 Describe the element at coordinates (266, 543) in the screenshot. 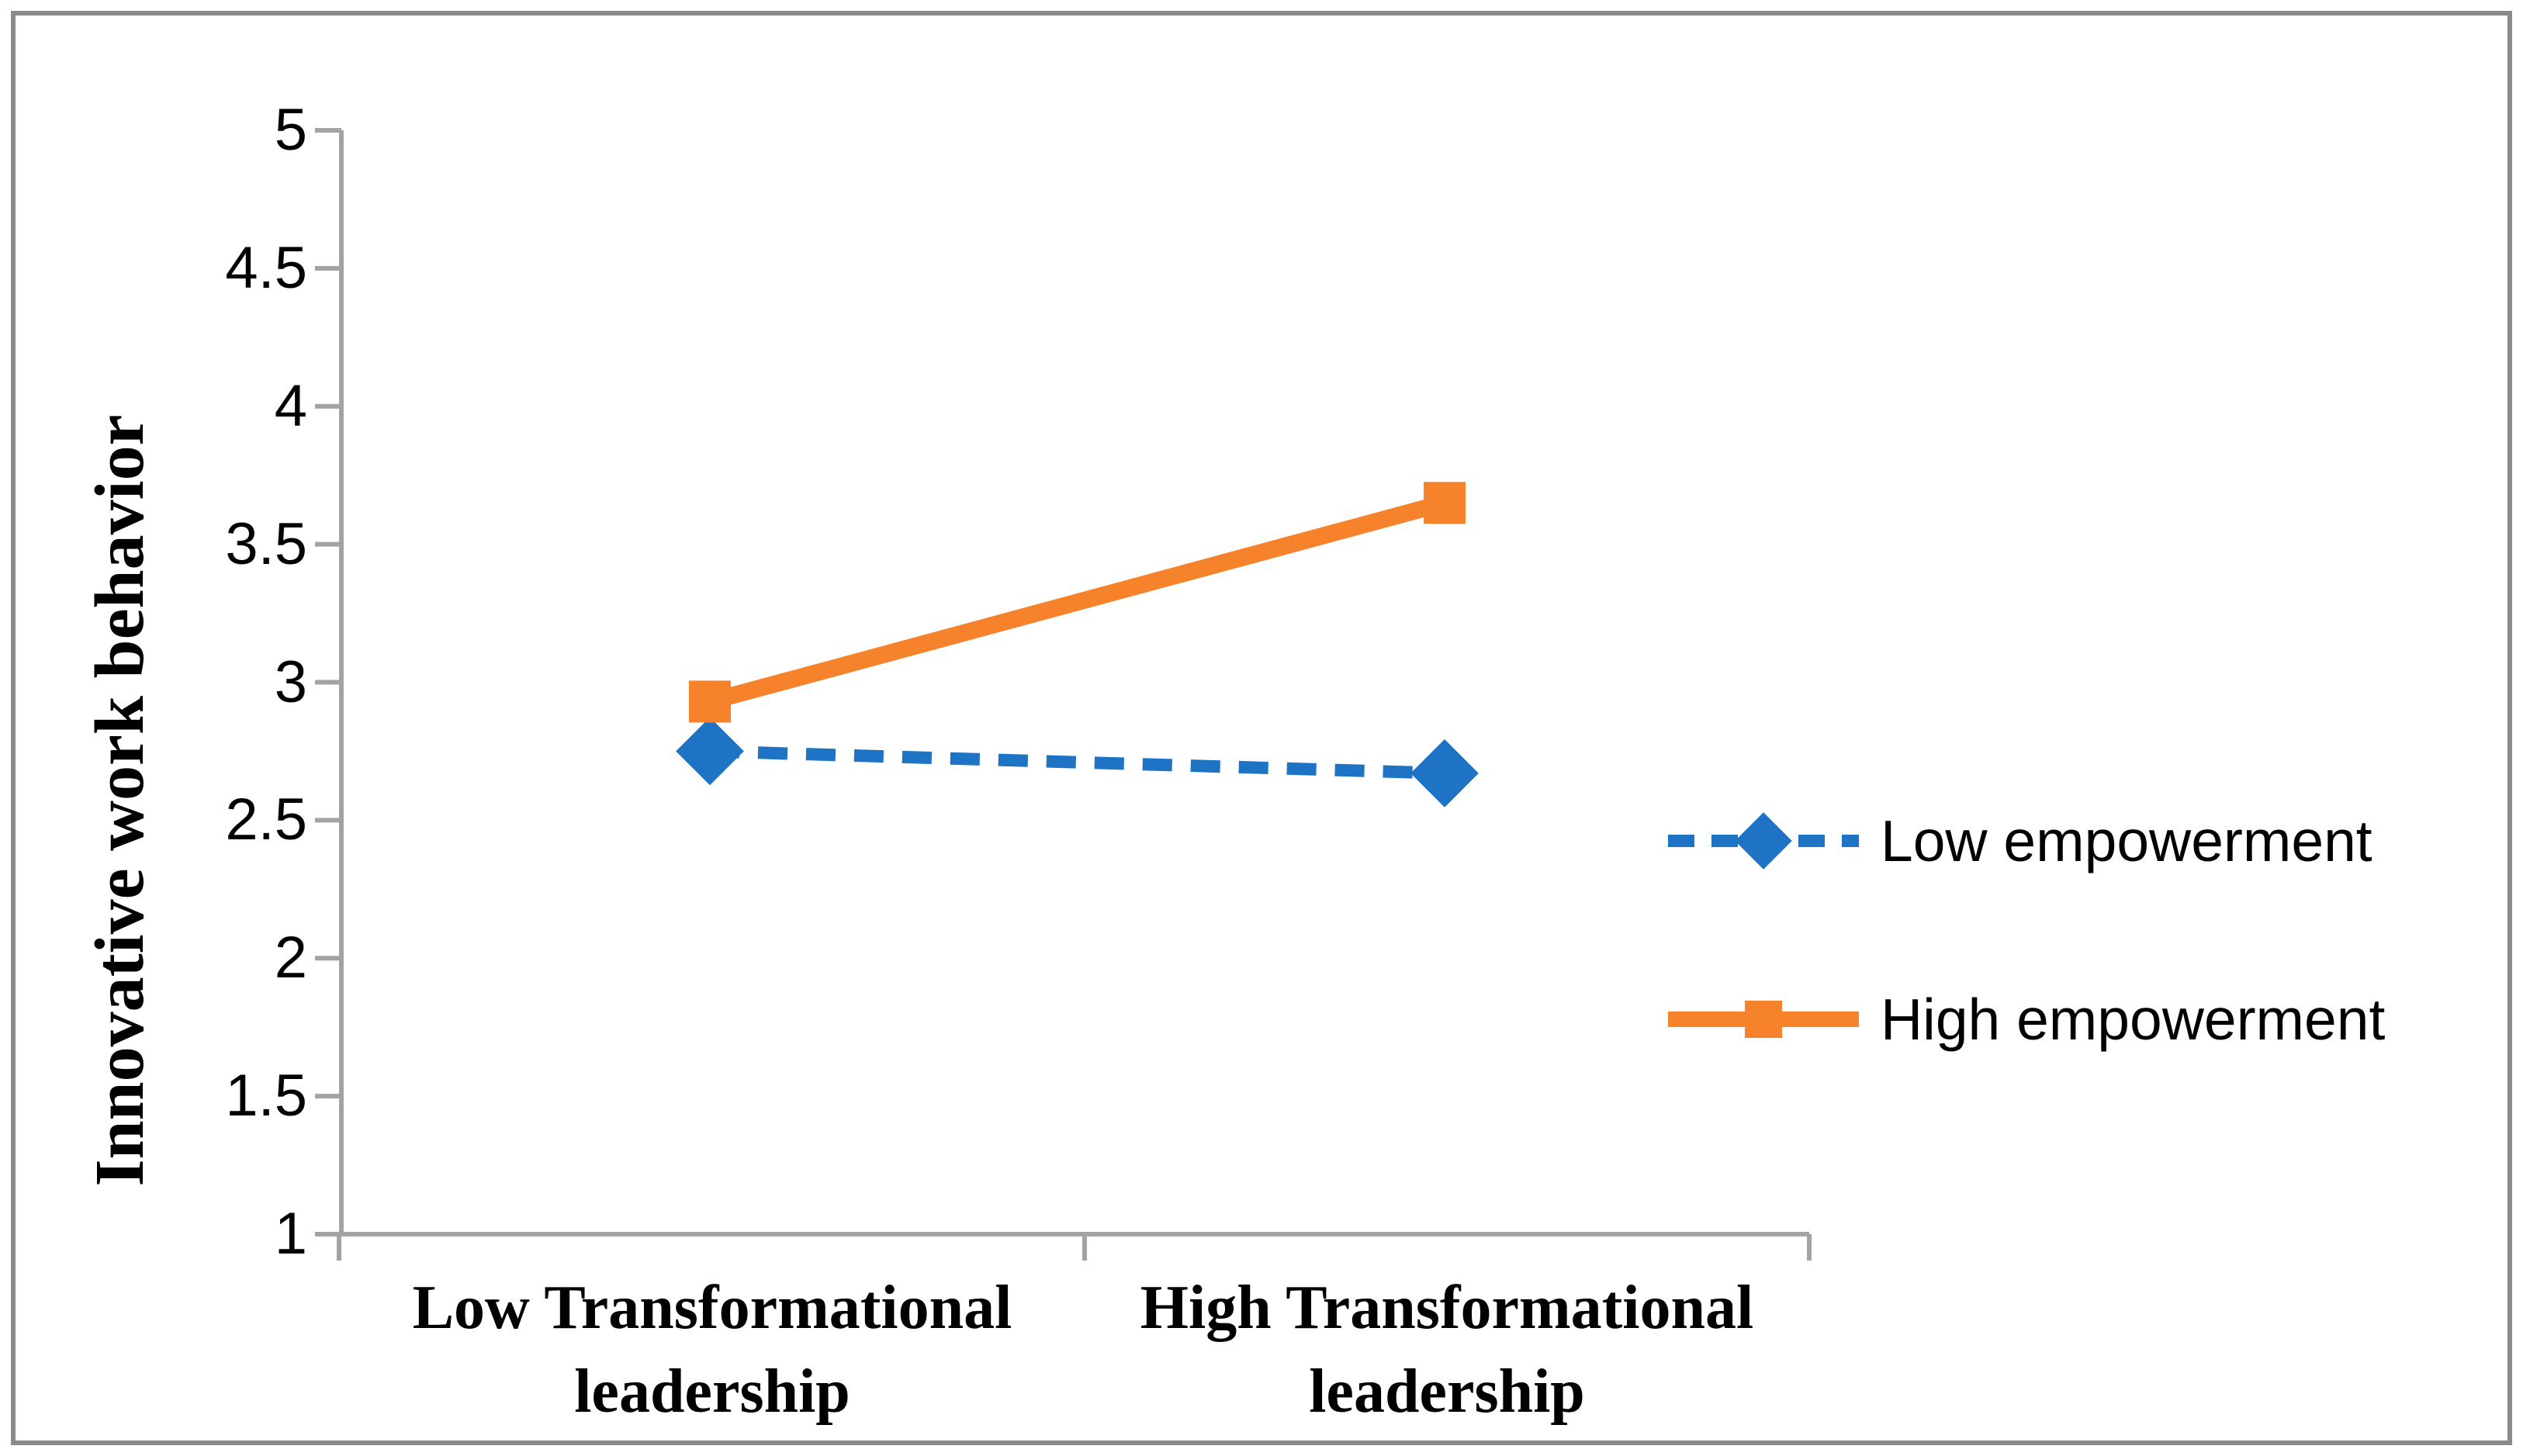

I see `y-tick-label: 3.5` at that location.